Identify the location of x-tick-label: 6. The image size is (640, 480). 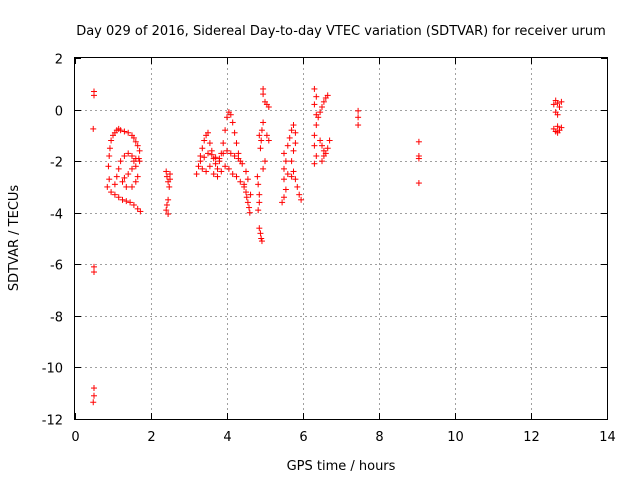
(303, 437).